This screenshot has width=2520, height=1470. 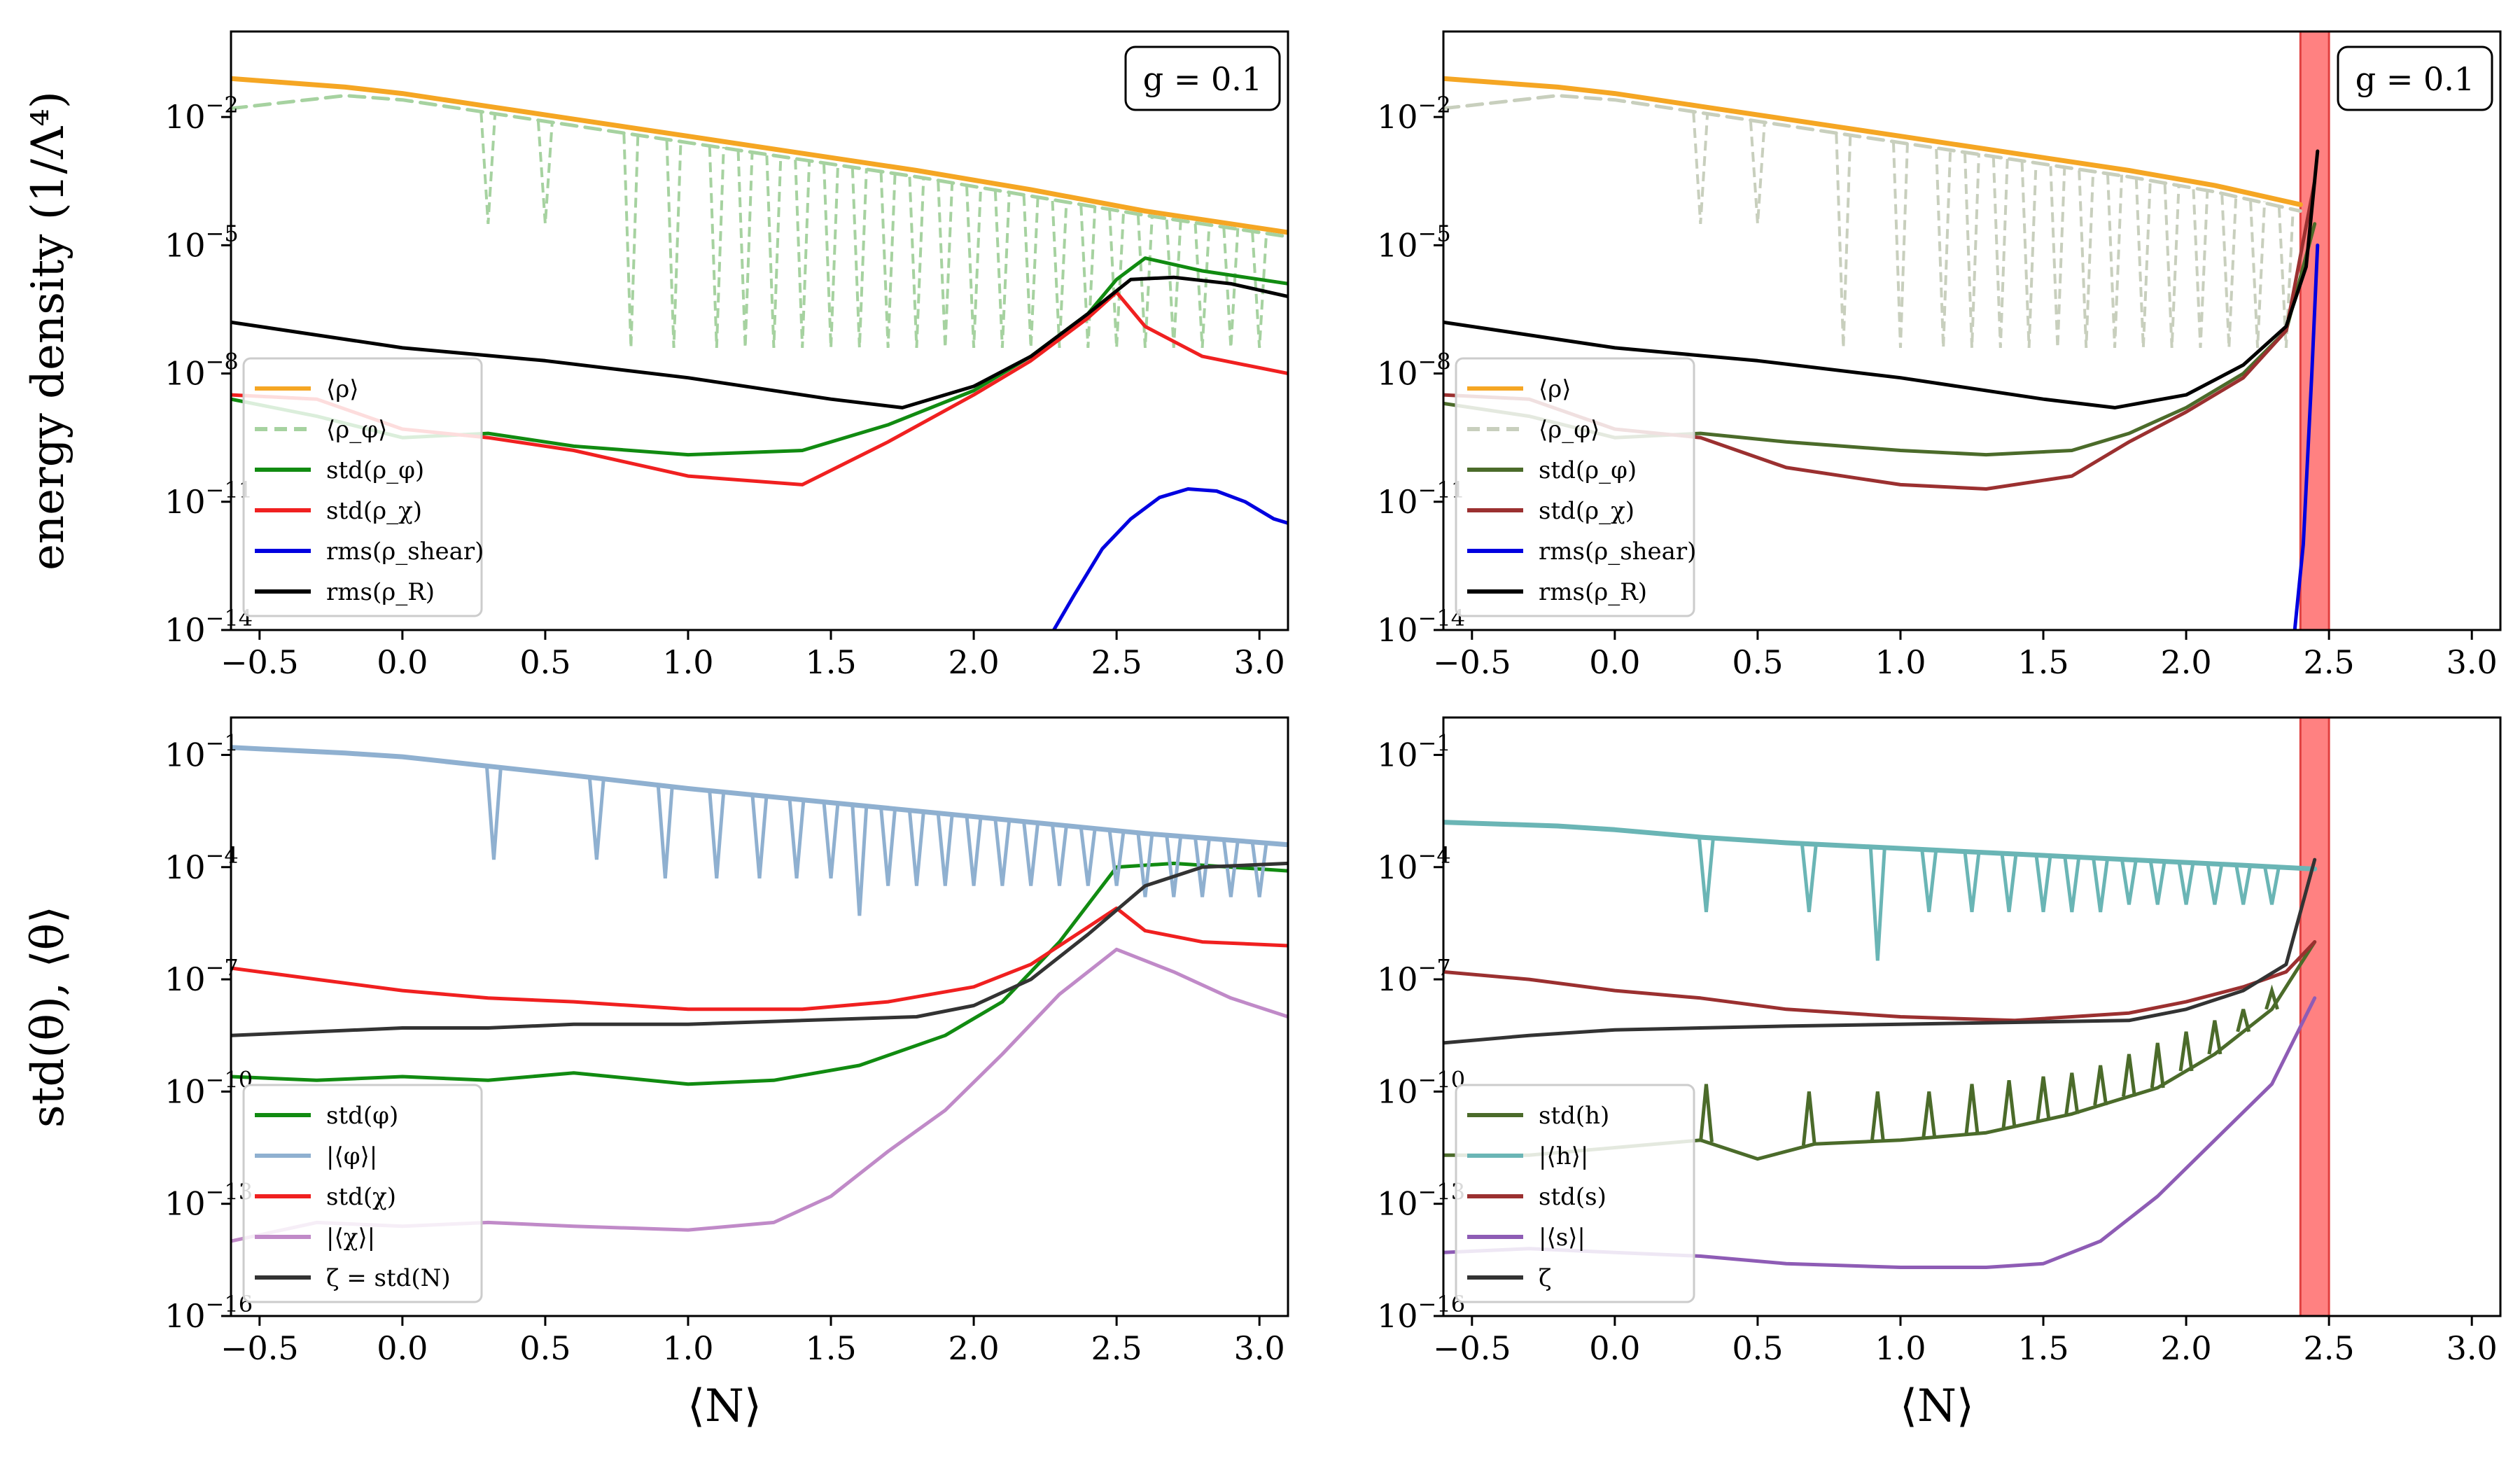 I want to click on y-tick-label-4: 10⁻², so click(x=201, y=114).